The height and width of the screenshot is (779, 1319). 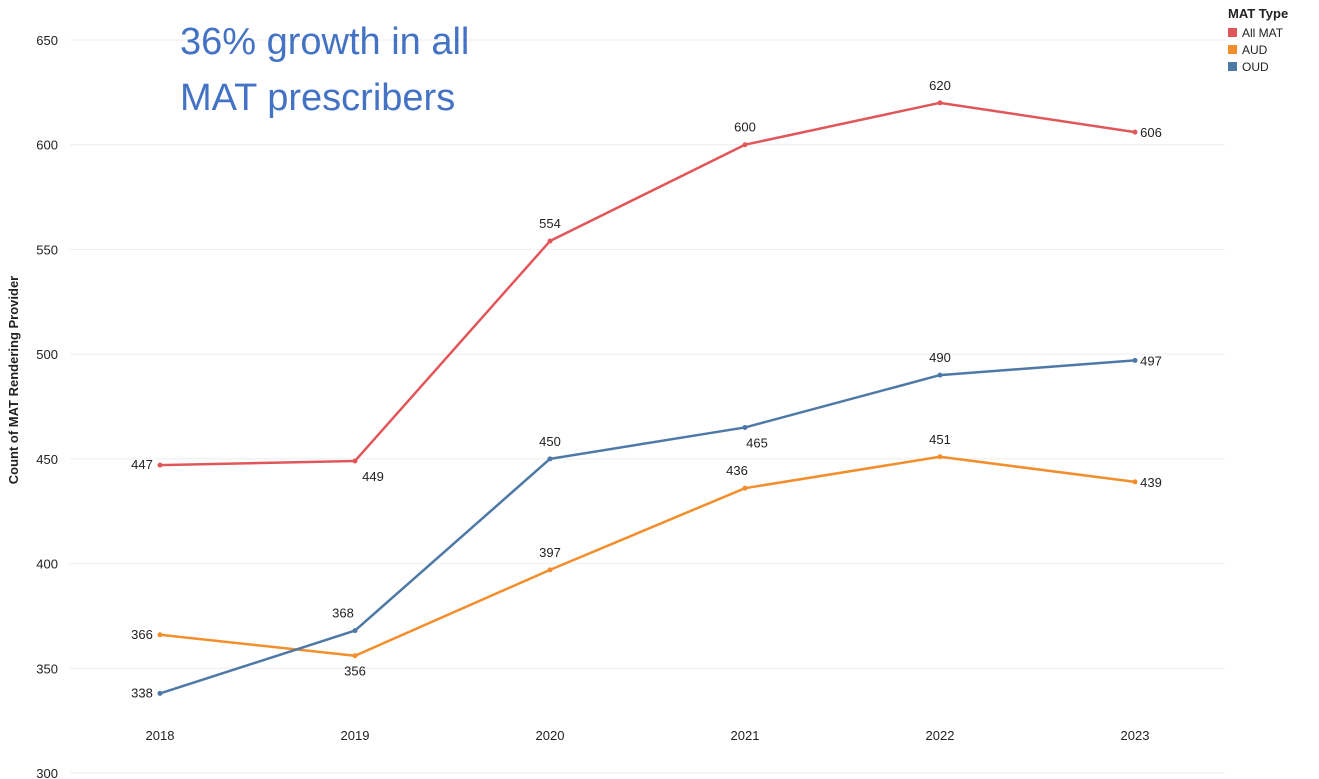 What do you see at coordinates (373, 476) in the screenshot?
I see `data-label: 449` at bounding box center [373, 476].